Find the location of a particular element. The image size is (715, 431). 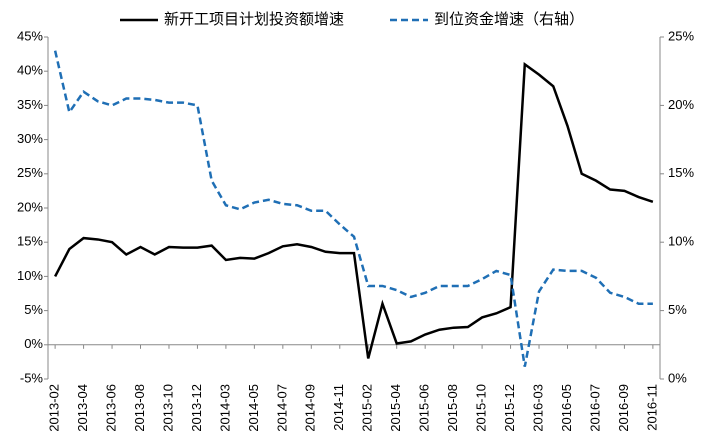

legend-label: 到位资金增速（右轴） is located at coordinates (509, 19).